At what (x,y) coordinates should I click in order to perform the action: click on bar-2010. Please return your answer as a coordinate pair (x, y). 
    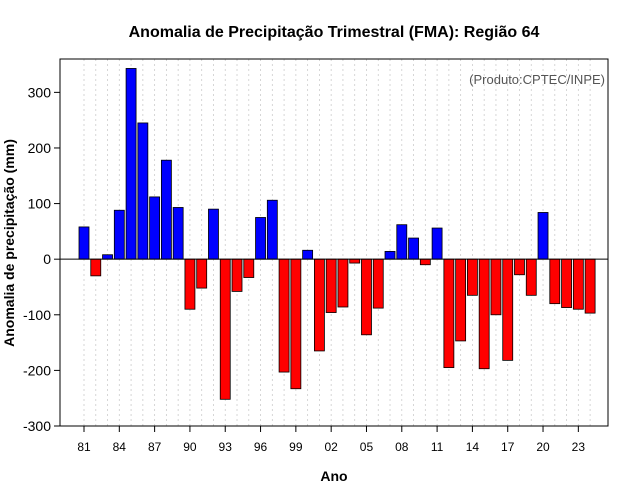
    Looking at the image, I should click on (425, 262).